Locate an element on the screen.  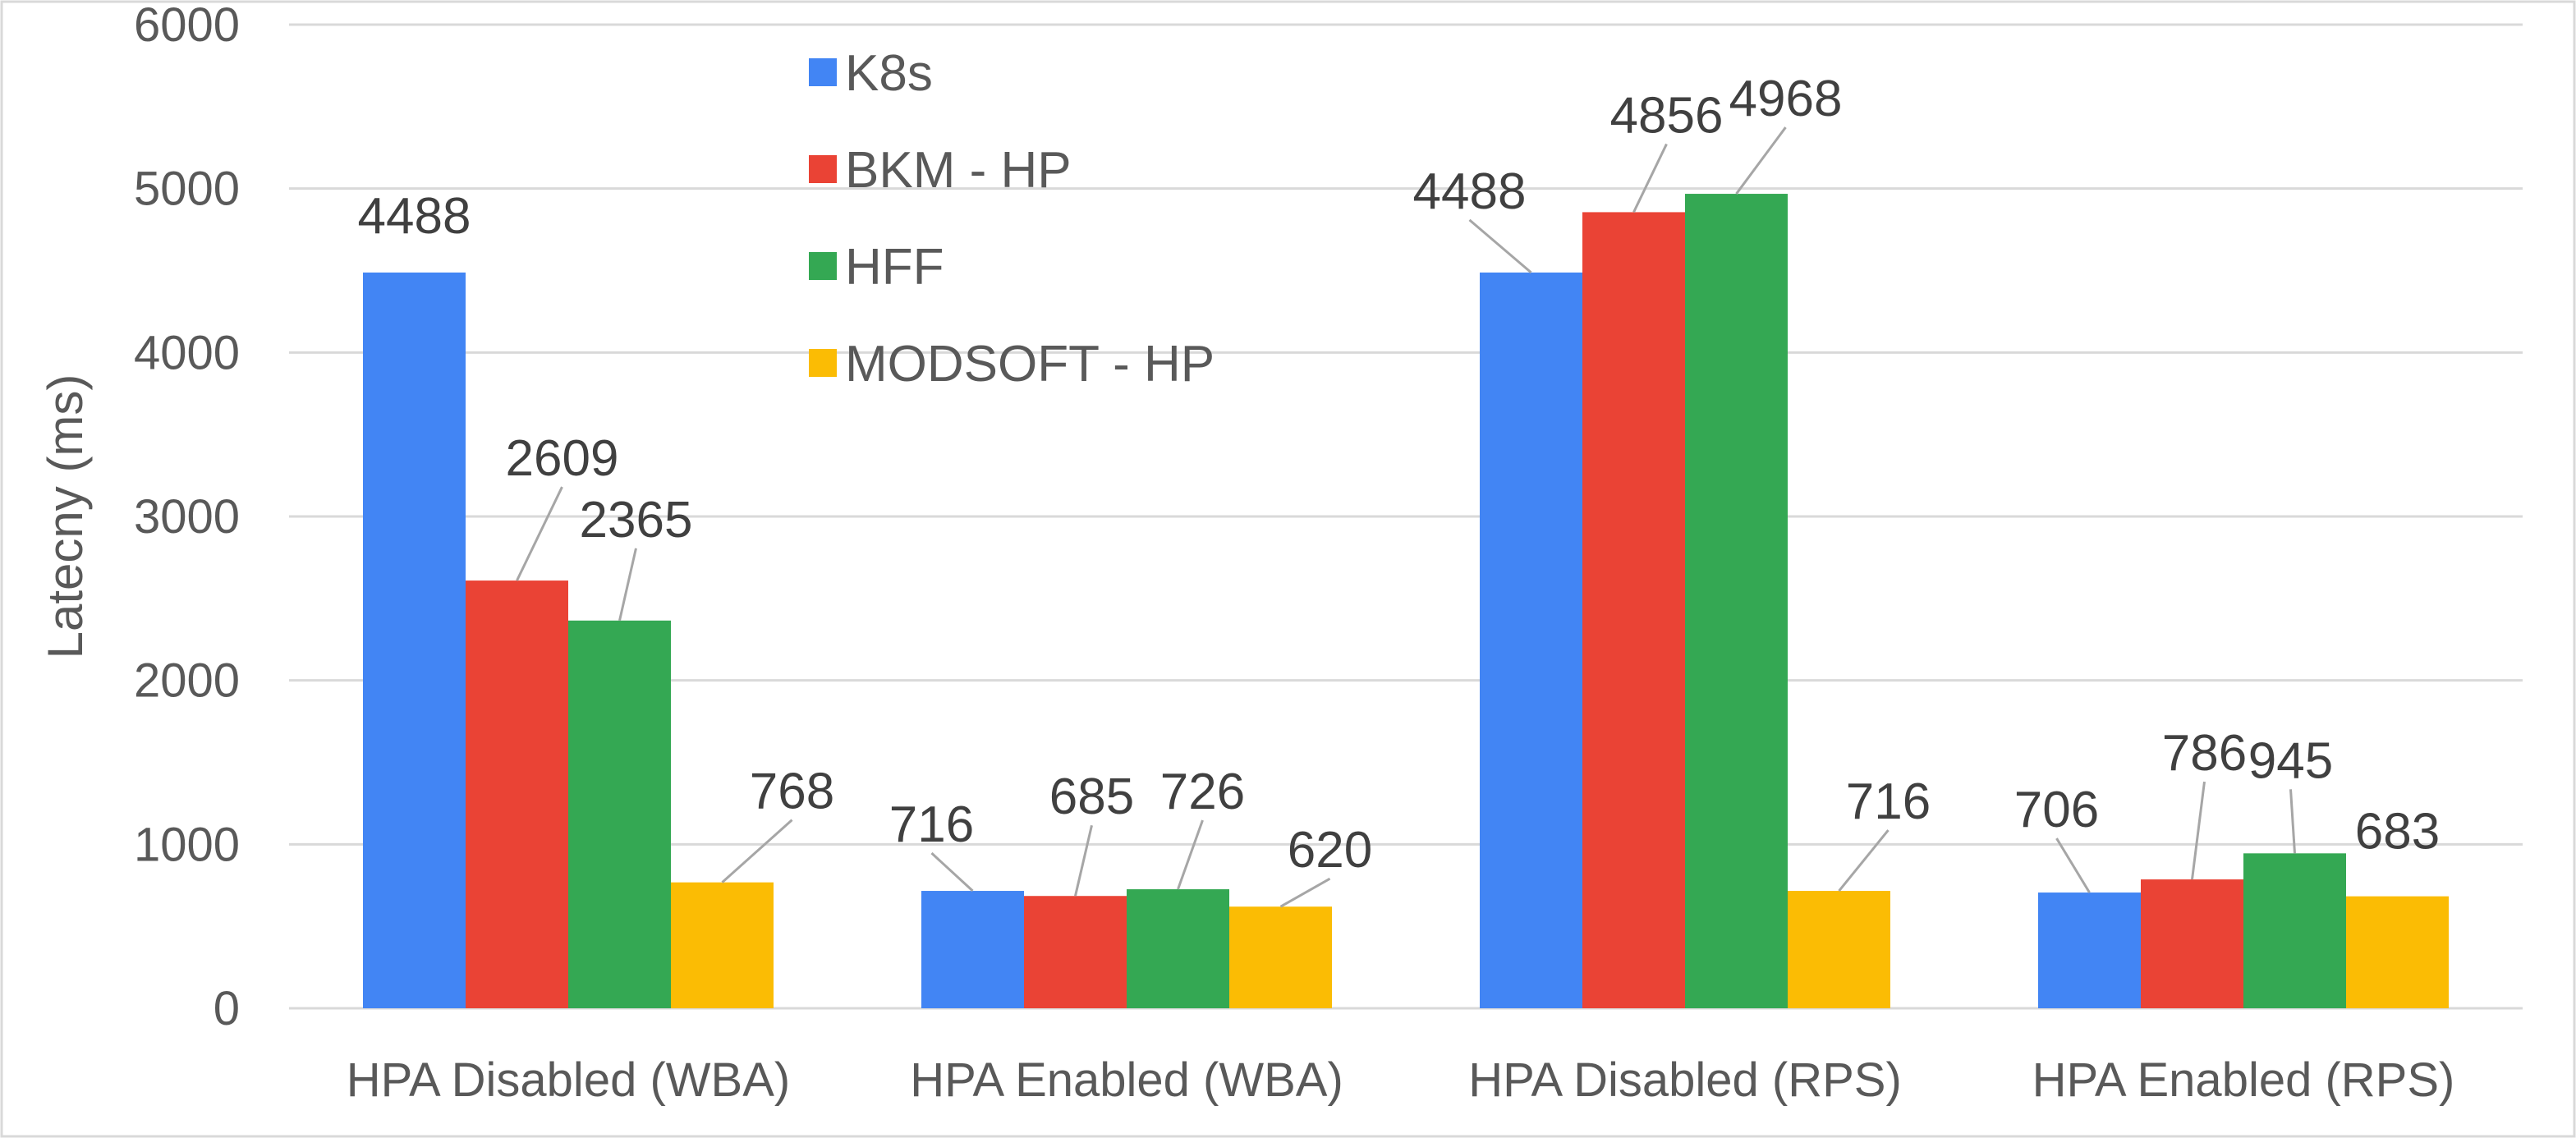
data-label: 726 is located at coordinates (1202, 792).